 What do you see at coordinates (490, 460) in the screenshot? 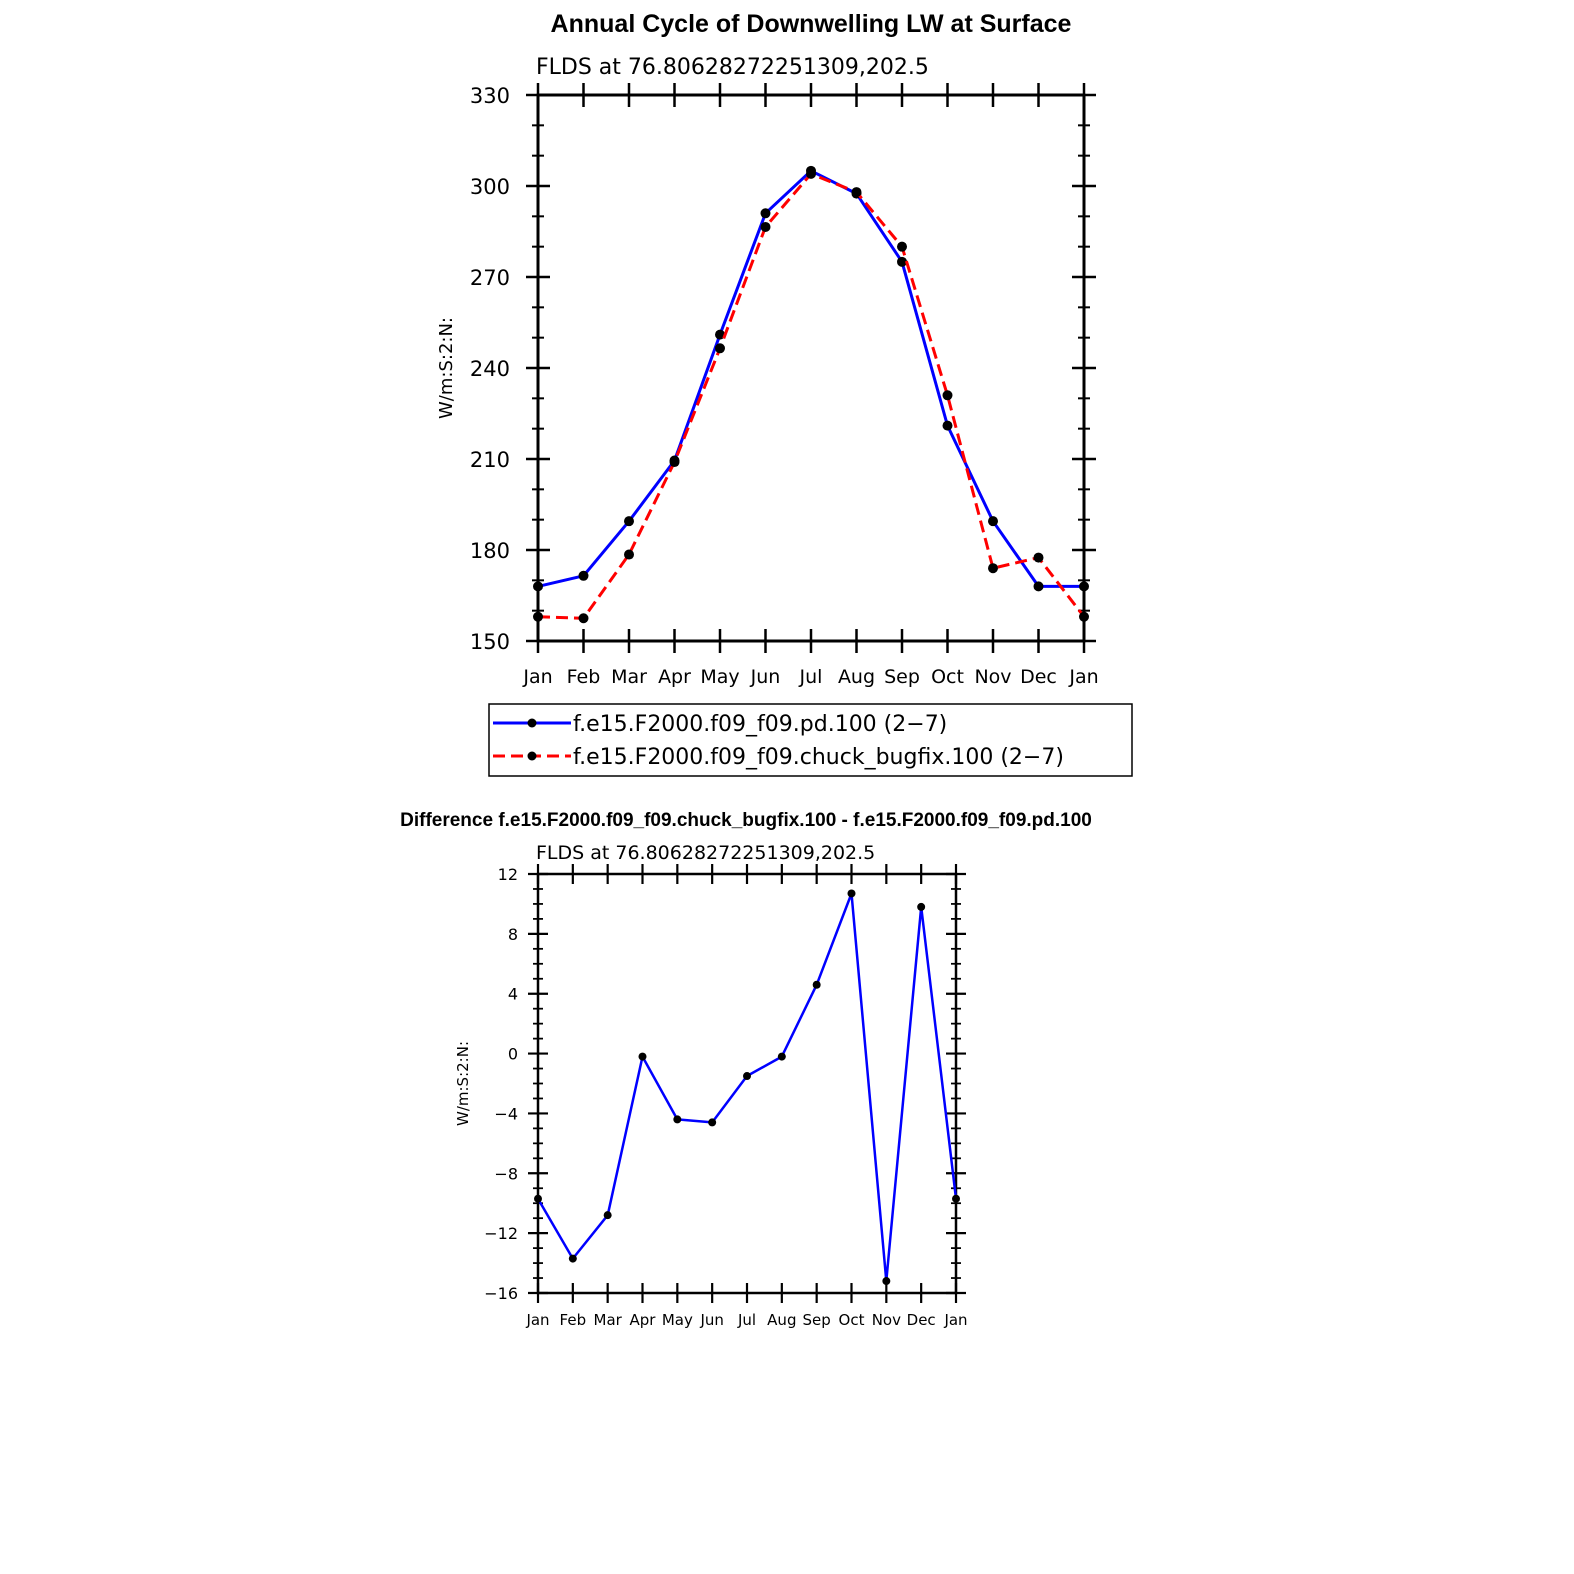
I see `y-tick-label: 210` at bounding box center [490, 460].